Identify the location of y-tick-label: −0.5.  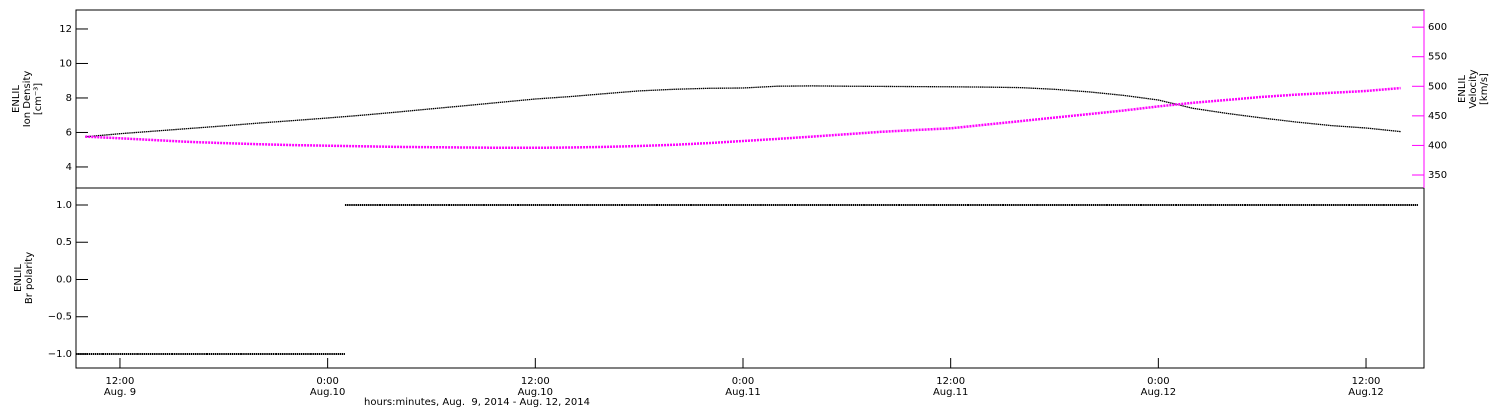
(60, 317).